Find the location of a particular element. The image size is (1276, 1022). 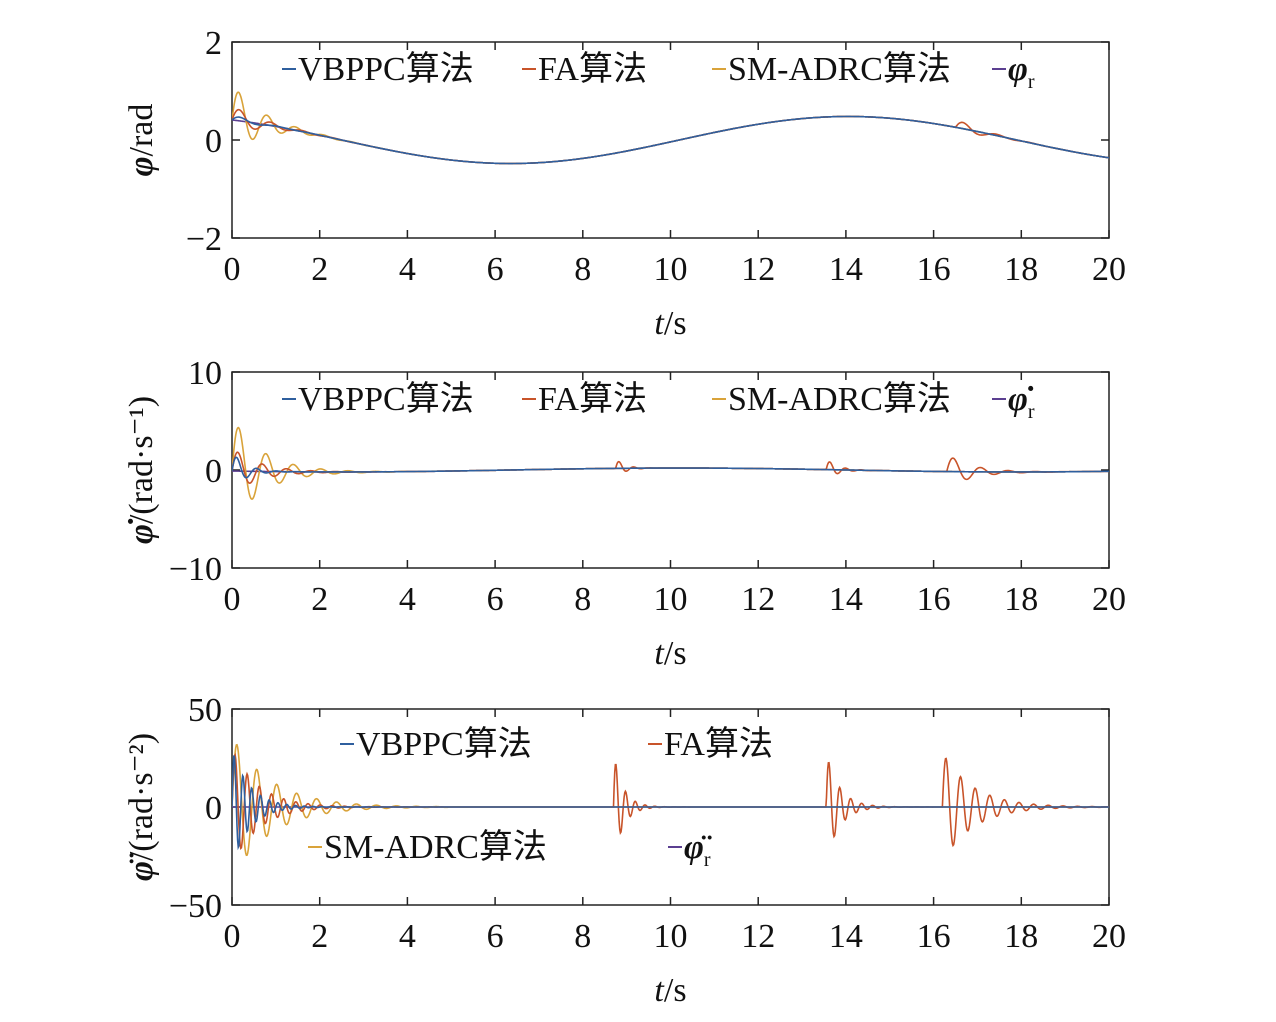

y-axis-label: φ̈/(rad·s⁻²) is located at coordinates (141, 807).